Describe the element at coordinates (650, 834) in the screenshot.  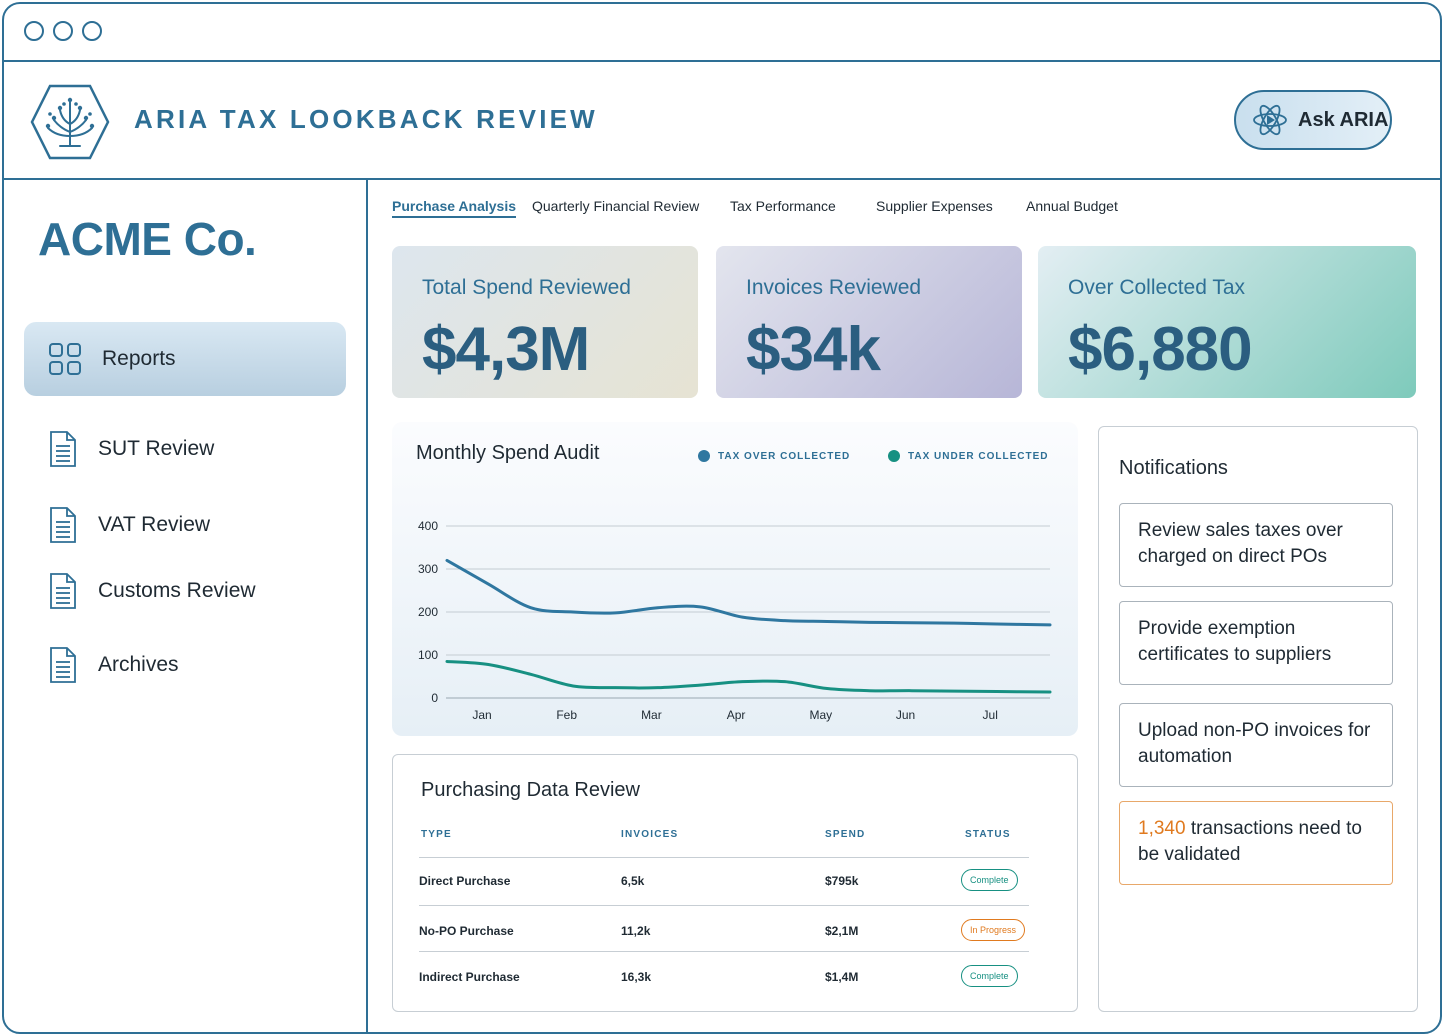
I see `column-header-invoices: INVOICES` at that location.